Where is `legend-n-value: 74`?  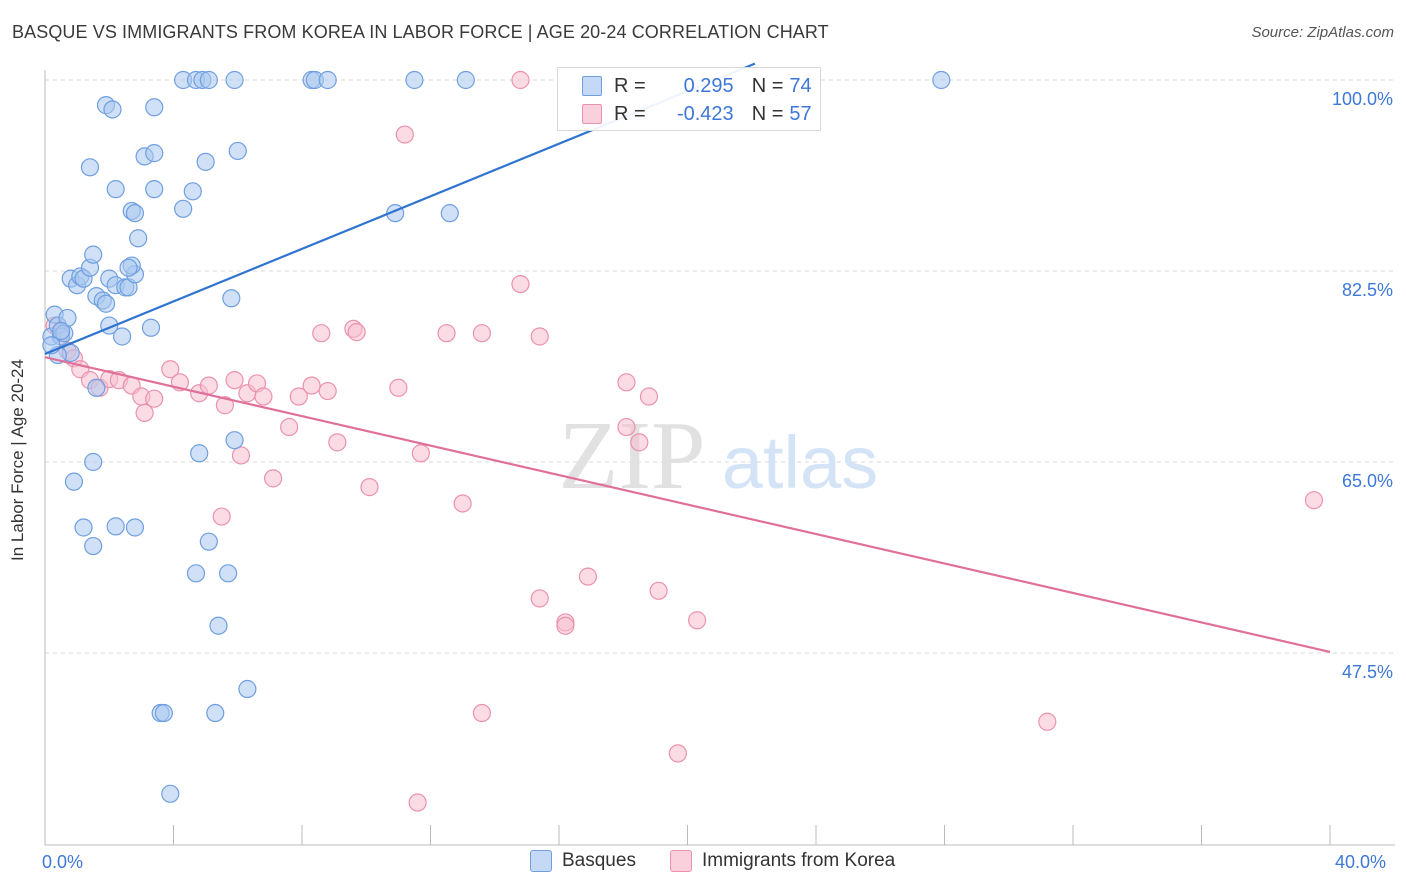
legend-n-value: 74 is located at coordinates (800, 85).